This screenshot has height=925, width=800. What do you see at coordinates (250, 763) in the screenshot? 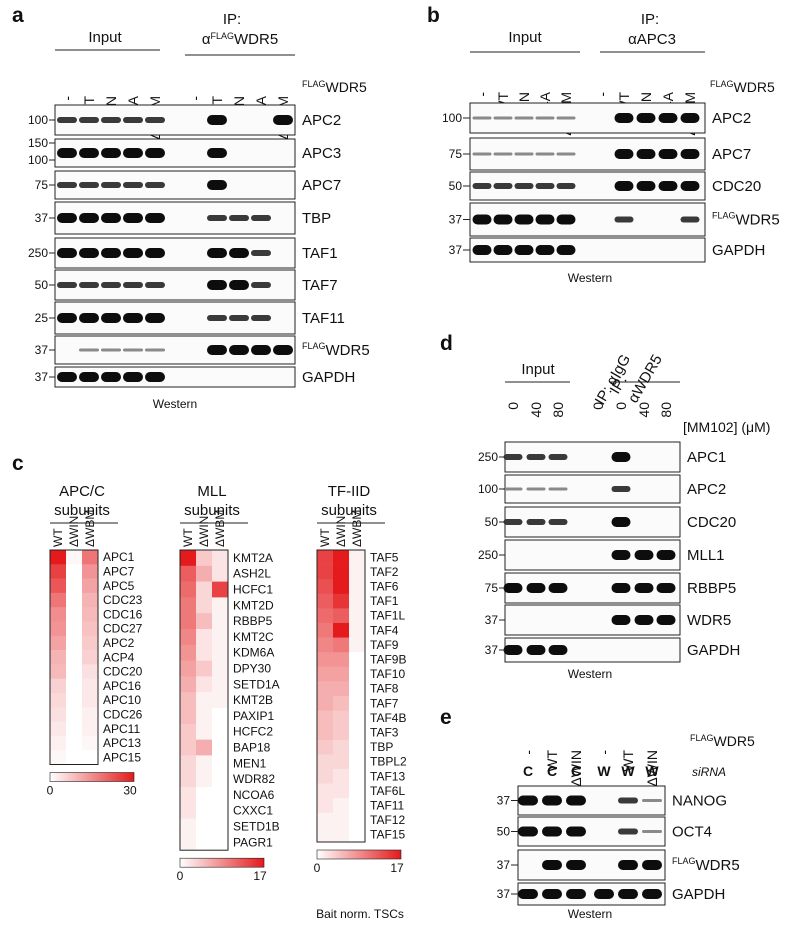
I see `row-label: MEN1` at bounding box center [250, 763].